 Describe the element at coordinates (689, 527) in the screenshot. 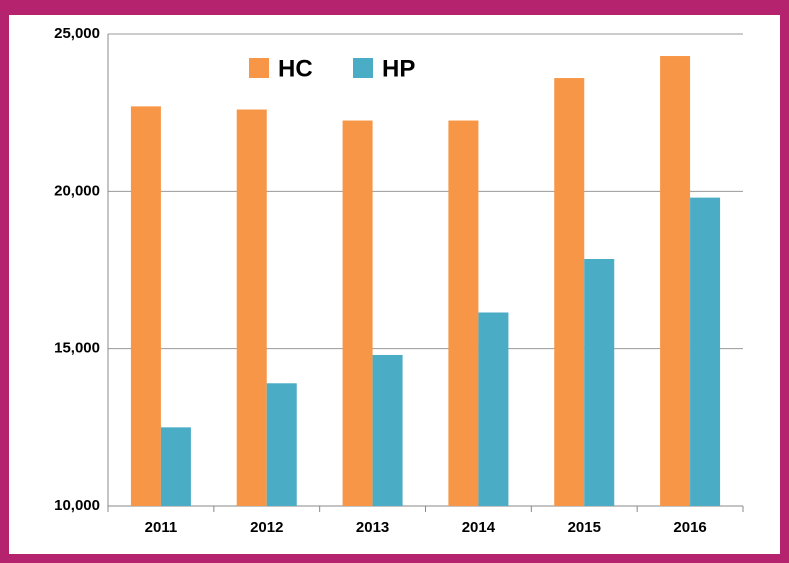

I see `x-tick-label: 2016` at that location.